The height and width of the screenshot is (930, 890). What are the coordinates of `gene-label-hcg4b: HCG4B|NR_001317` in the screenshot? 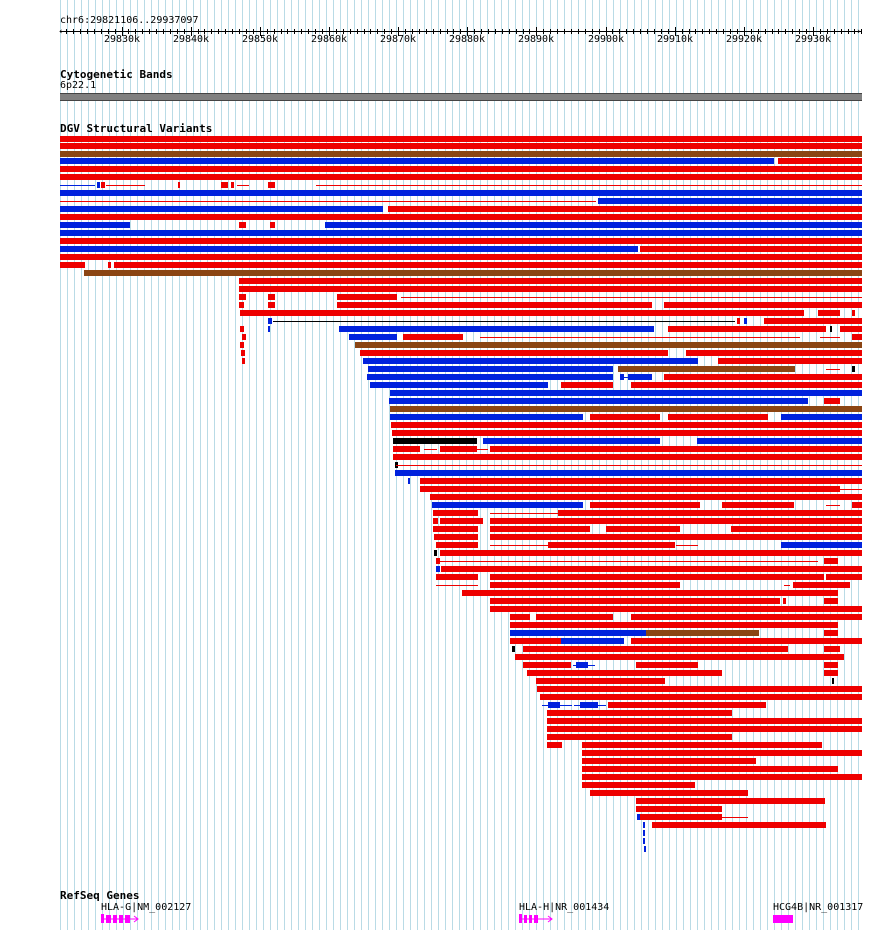 It's located at (818, 907).